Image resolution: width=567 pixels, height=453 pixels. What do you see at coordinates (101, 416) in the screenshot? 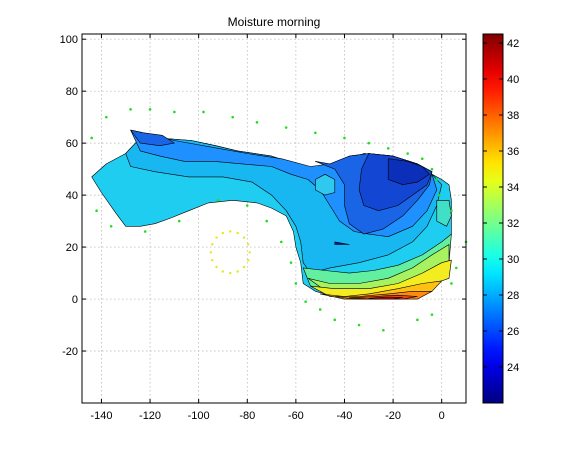
I see `x-tick-label: -140` at bounding box center [101, 416].